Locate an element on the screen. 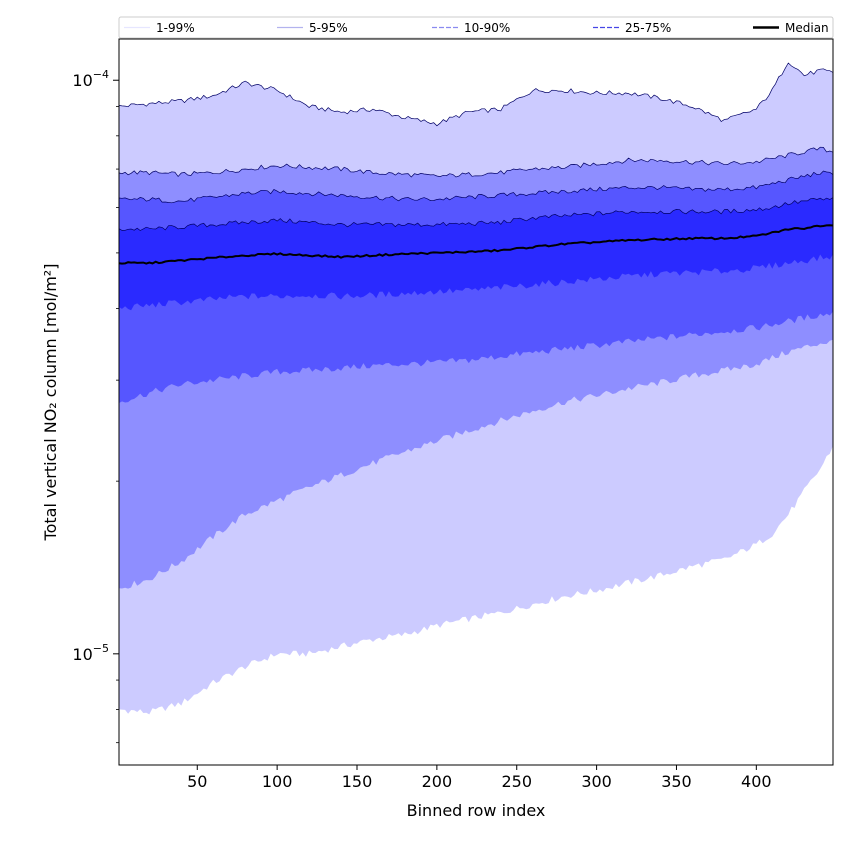 The width and height of the screenshot is (850, 850). x-tick-label: 250 is located at coordinates (516, 781).